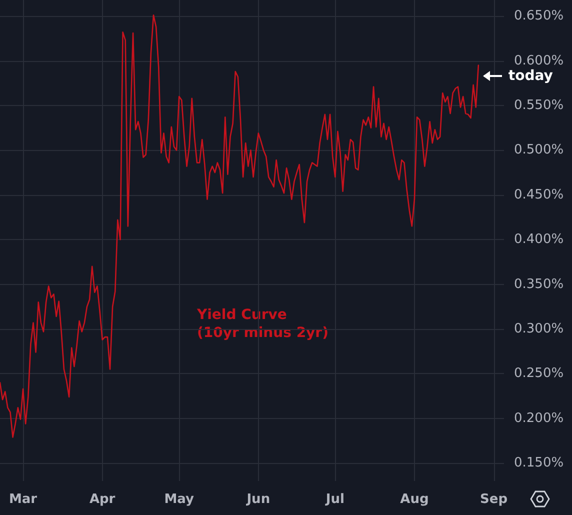 Image resolution: width=572 pixels, height=515 pixels. I want to click on y-tick-label: 0.650%, so click(539, 16).